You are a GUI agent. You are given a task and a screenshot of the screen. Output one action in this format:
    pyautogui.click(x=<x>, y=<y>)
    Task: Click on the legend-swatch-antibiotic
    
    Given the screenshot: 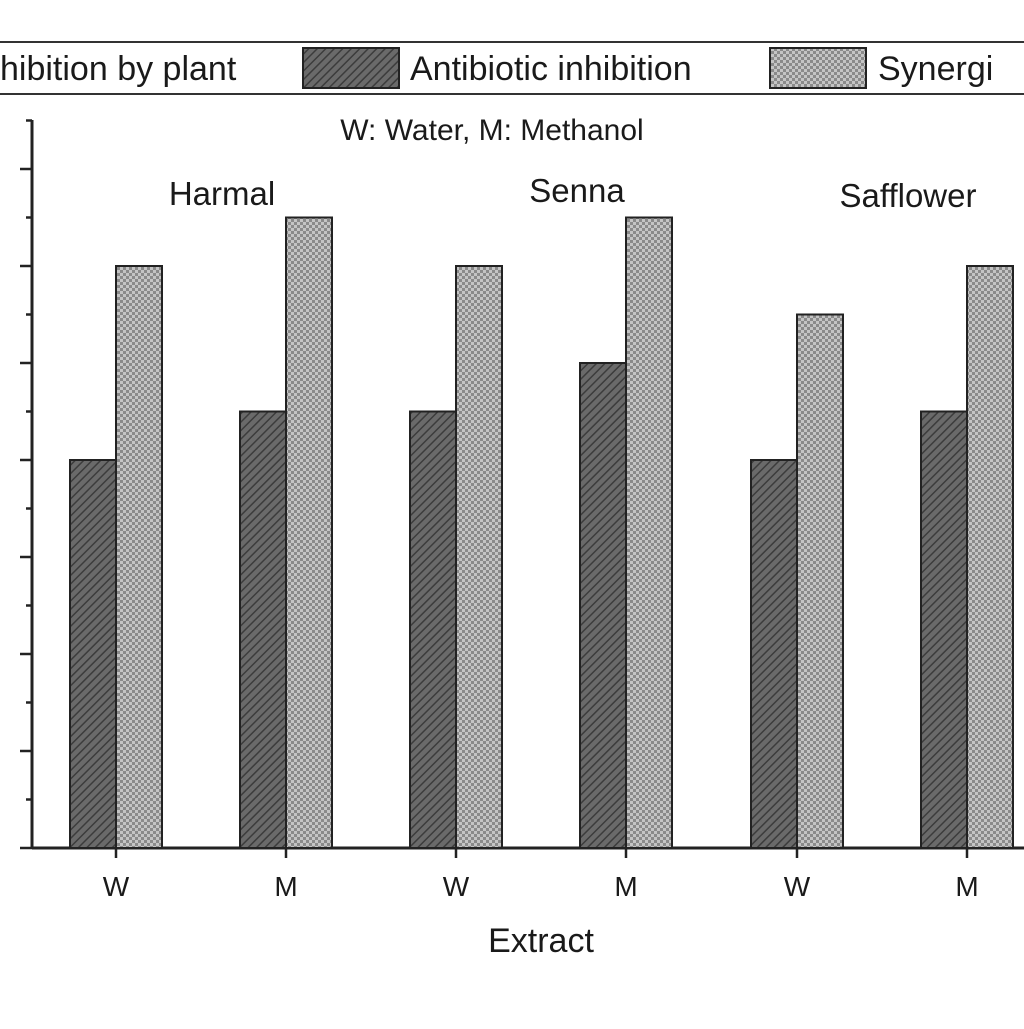 What is the action you would take?
    pyautogui.click(x=351, y=68)
    